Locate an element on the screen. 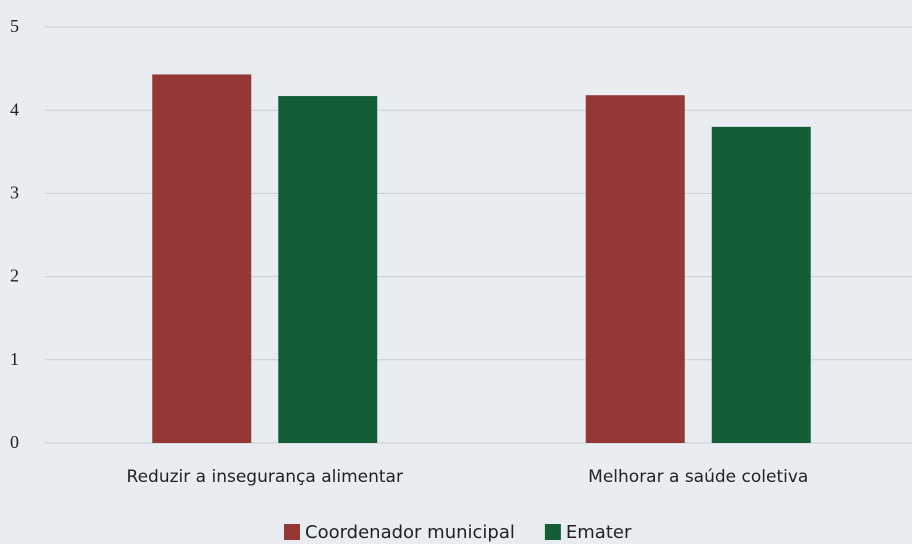  legend-label: Coordenador municipal is located at coordinates (410, 532).